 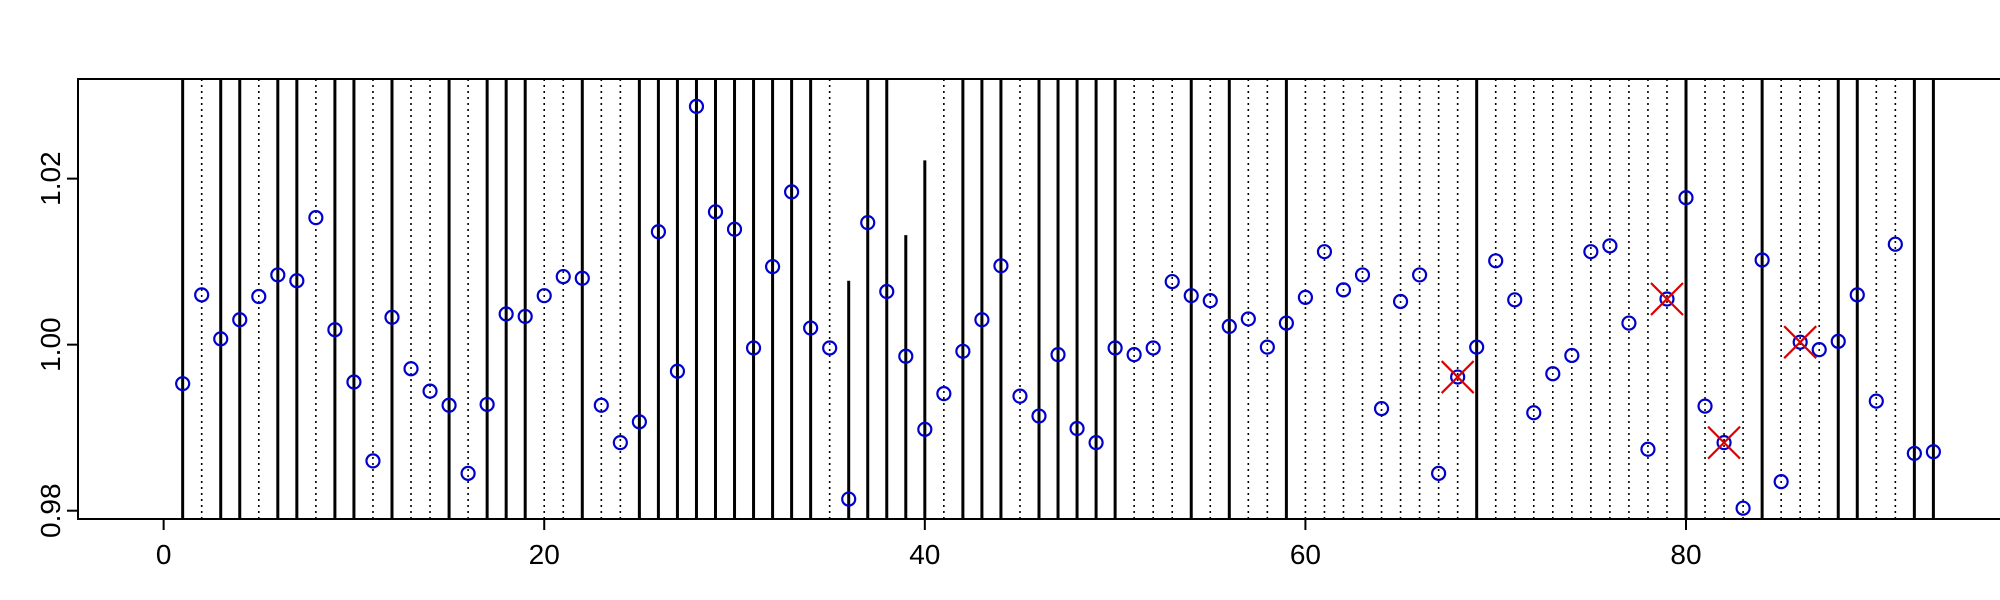 What do you see at coordinates (544, 554) in the screenshot?
I see `x-tick-label: 20` at bounding box center [544, 554].